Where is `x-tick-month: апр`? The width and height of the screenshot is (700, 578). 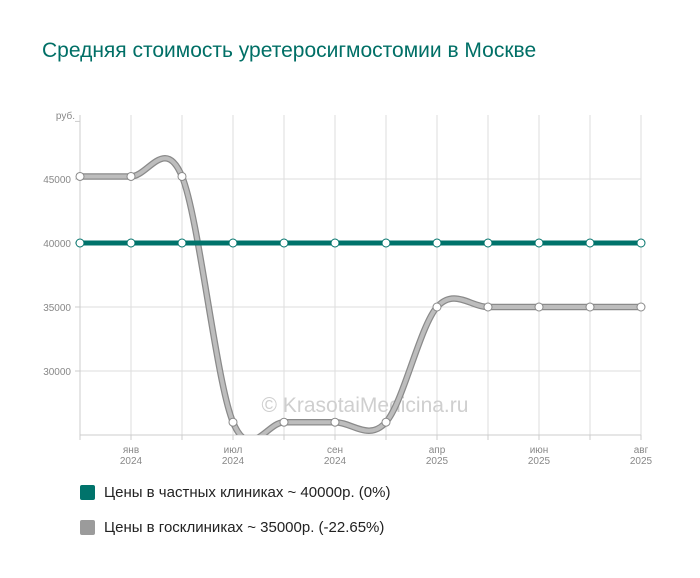 x-tick-month: апр is located at coordinates (437, 450).